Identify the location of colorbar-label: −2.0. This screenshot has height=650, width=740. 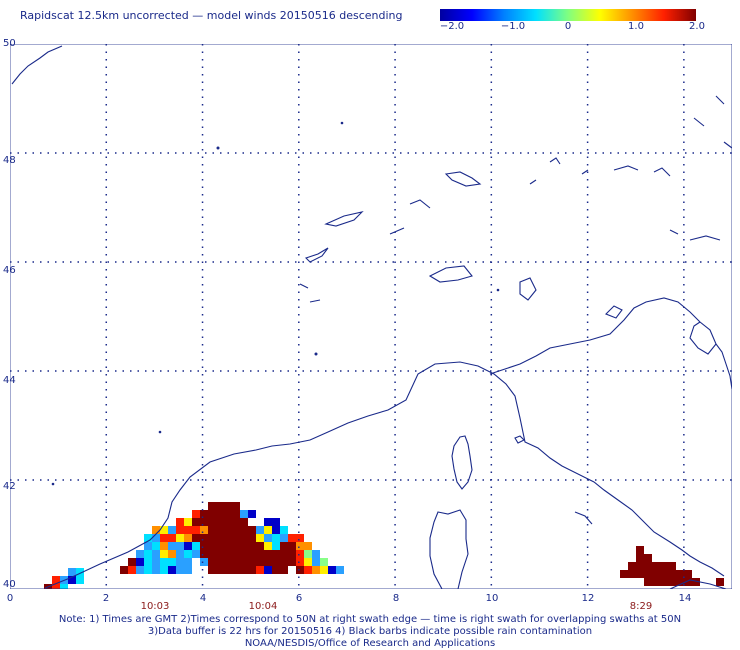
(452, 26).